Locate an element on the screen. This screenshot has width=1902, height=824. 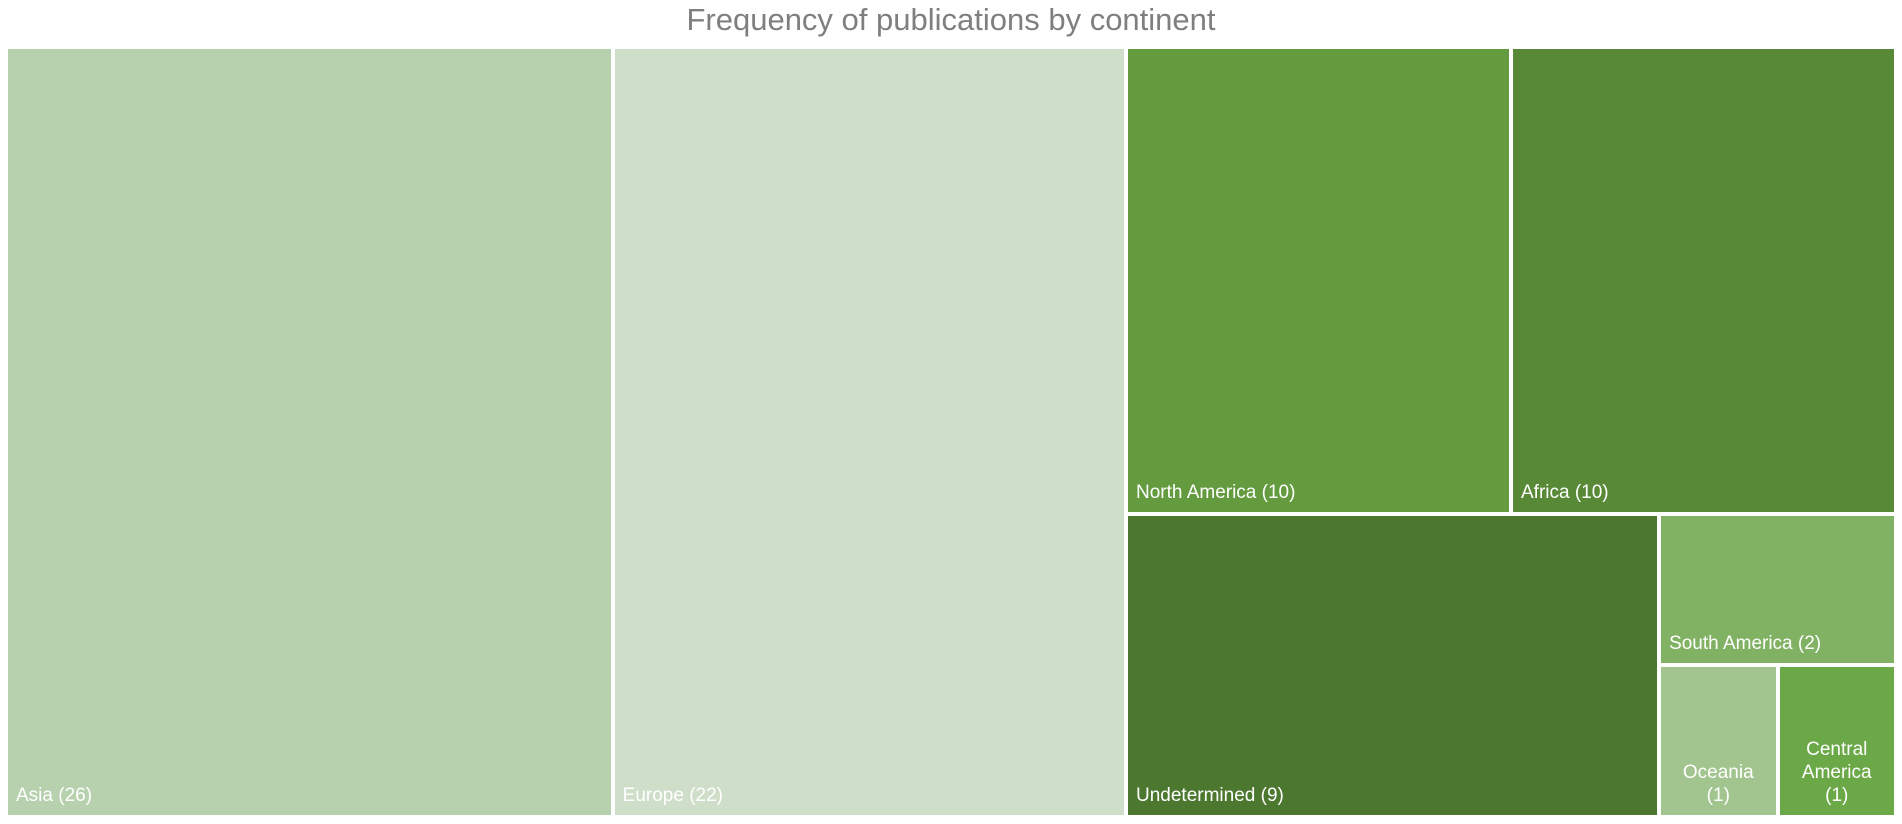
treemap-label: Asia (26) is located at coordinates (54, 795).